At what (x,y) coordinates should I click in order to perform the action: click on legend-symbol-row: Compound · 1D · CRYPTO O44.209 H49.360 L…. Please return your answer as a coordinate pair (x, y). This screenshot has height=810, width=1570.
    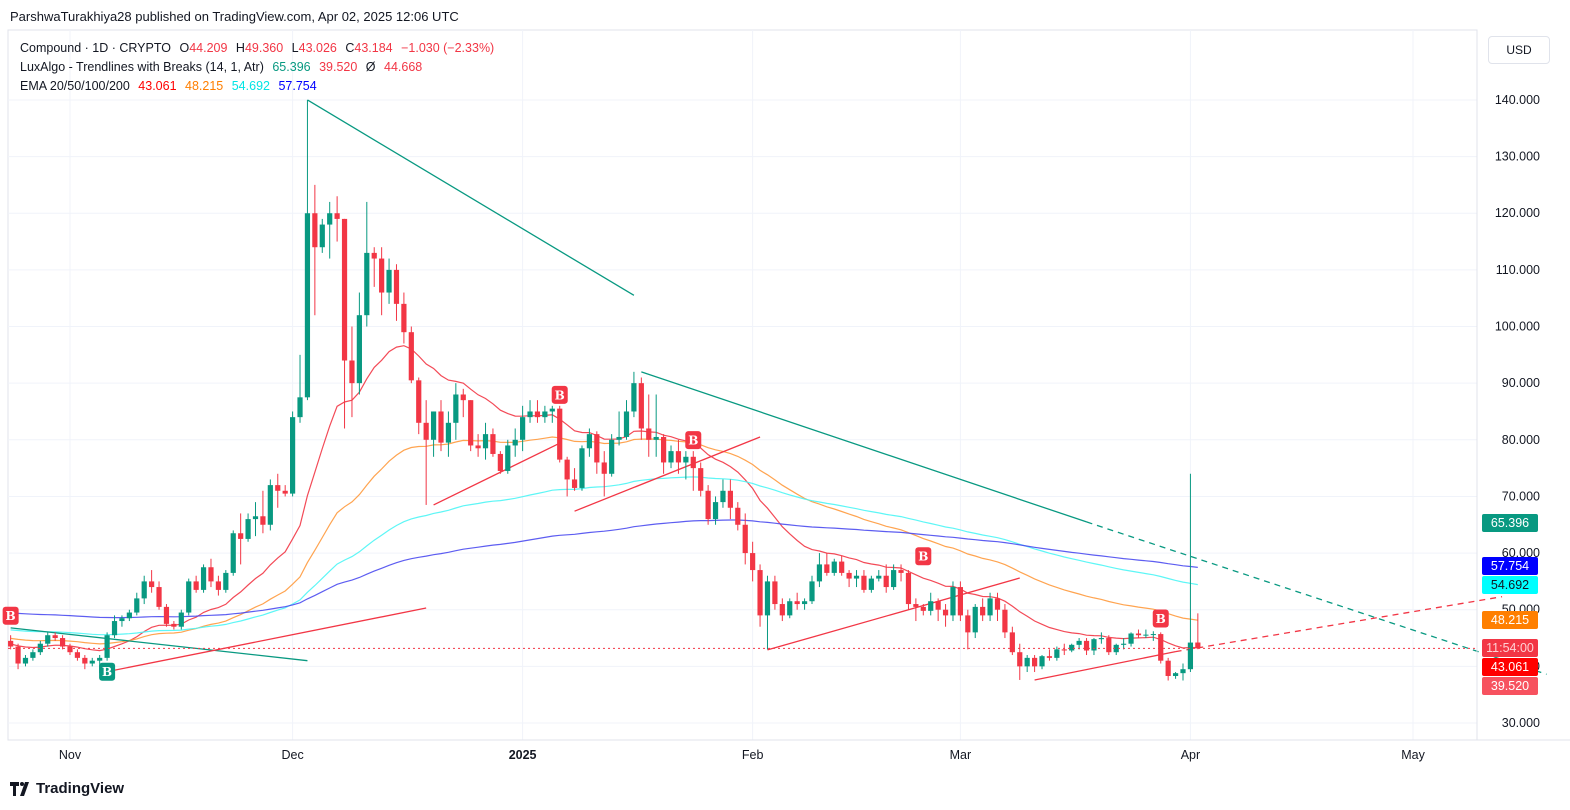
    Looking at the image, I should click on (259, 48).